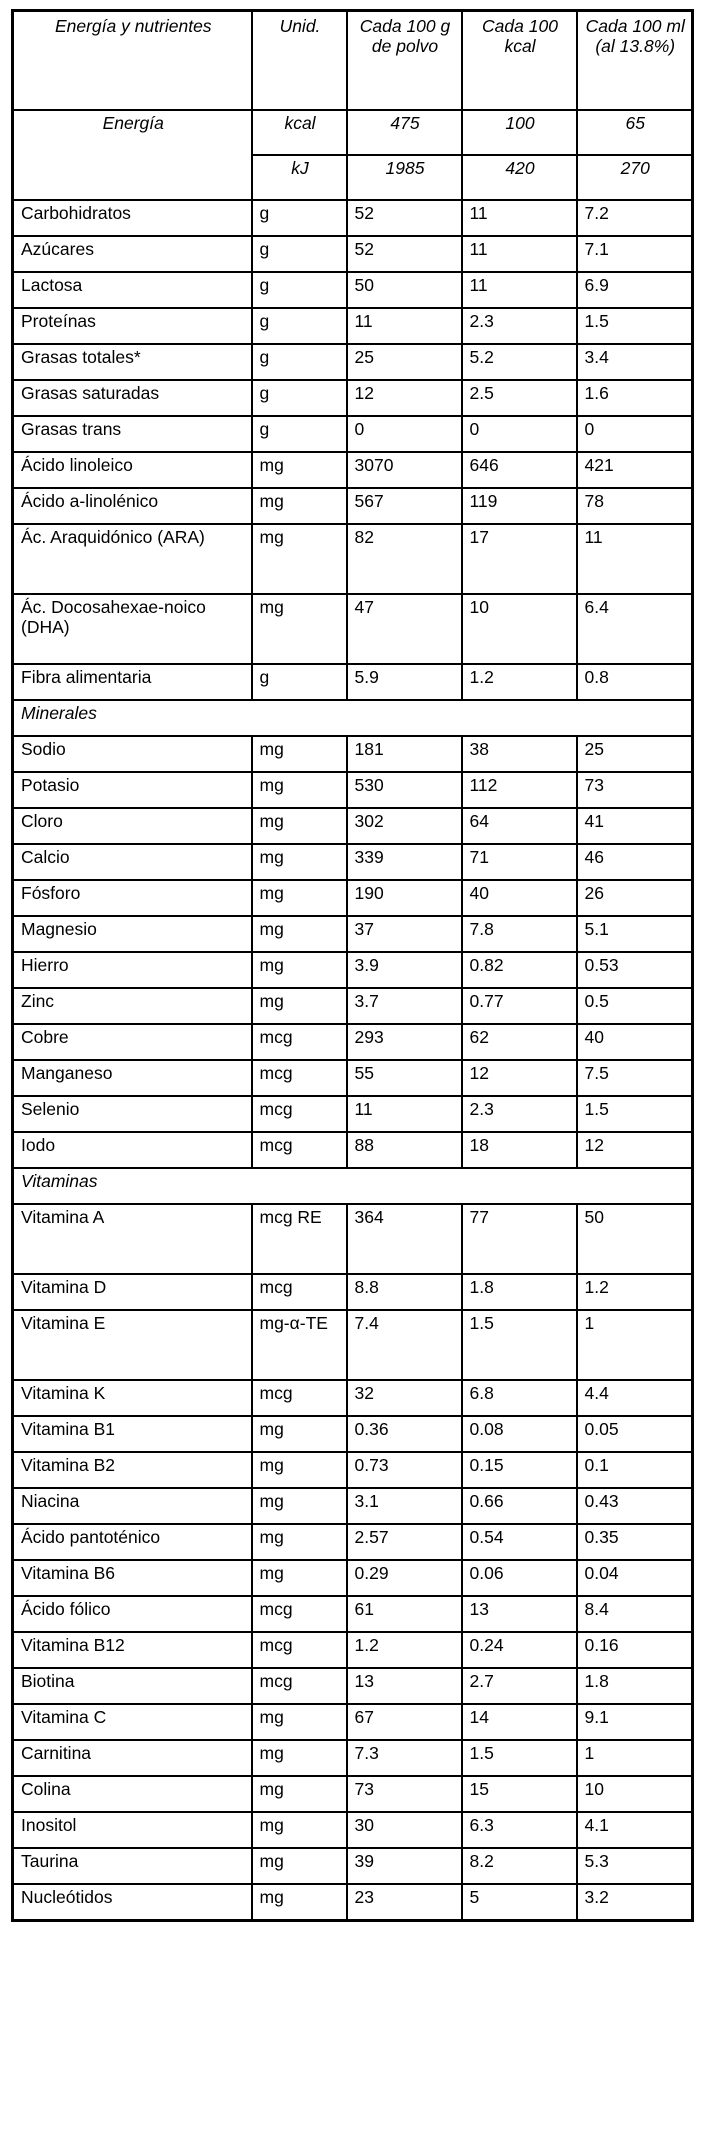 The image size is (702, 2143). I want to click on nutrient-unit: mcg RE, so click(299, 1239).